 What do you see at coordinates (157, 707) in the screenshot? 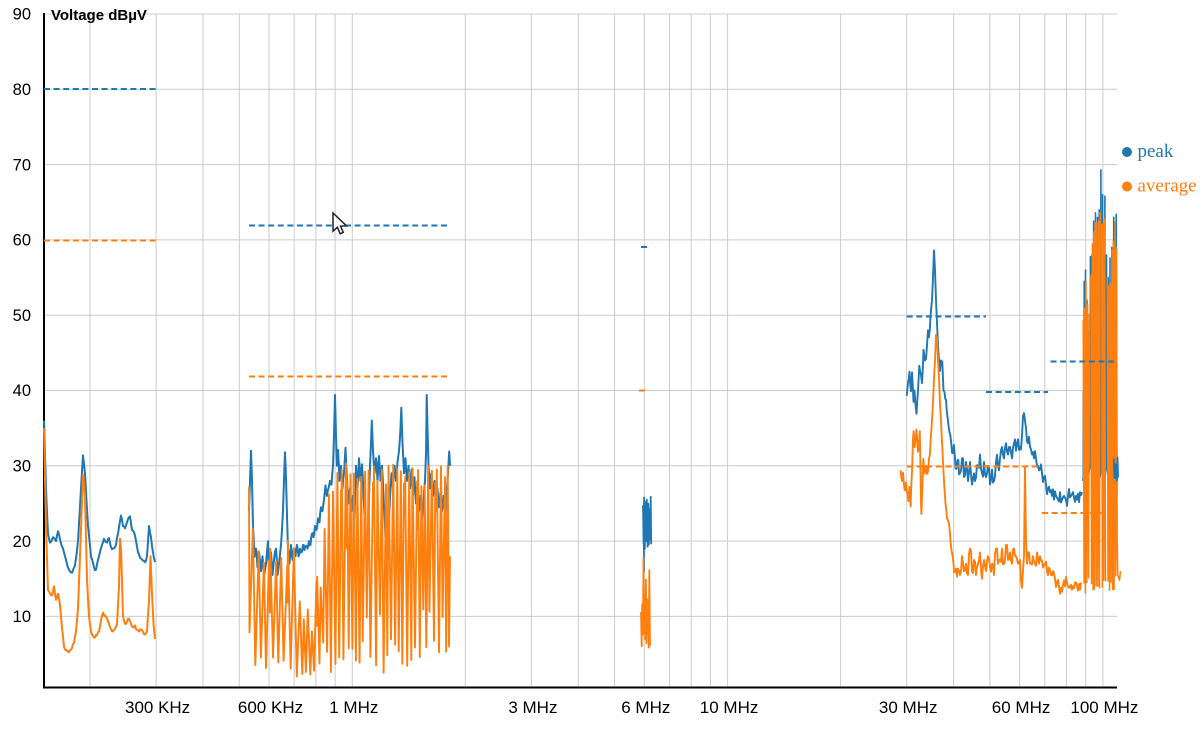
I see `svg-text: 300 KHz` at bounding box center [157, 707].